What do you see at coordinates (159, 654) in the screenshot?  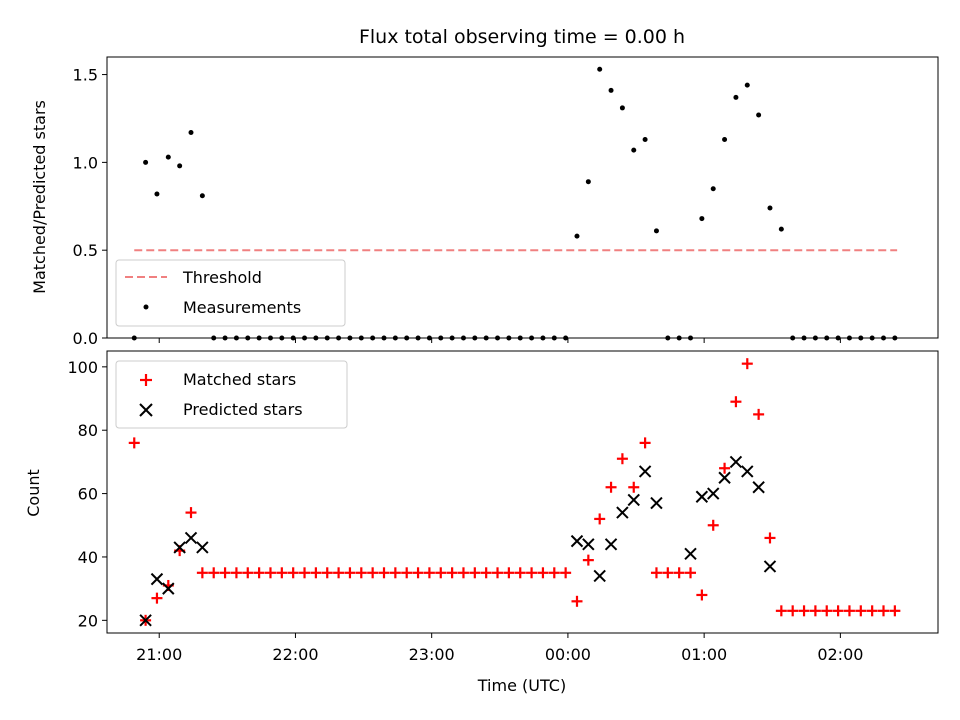 I see `x-tick-label: 21:00` at bounding box center [159, 654].